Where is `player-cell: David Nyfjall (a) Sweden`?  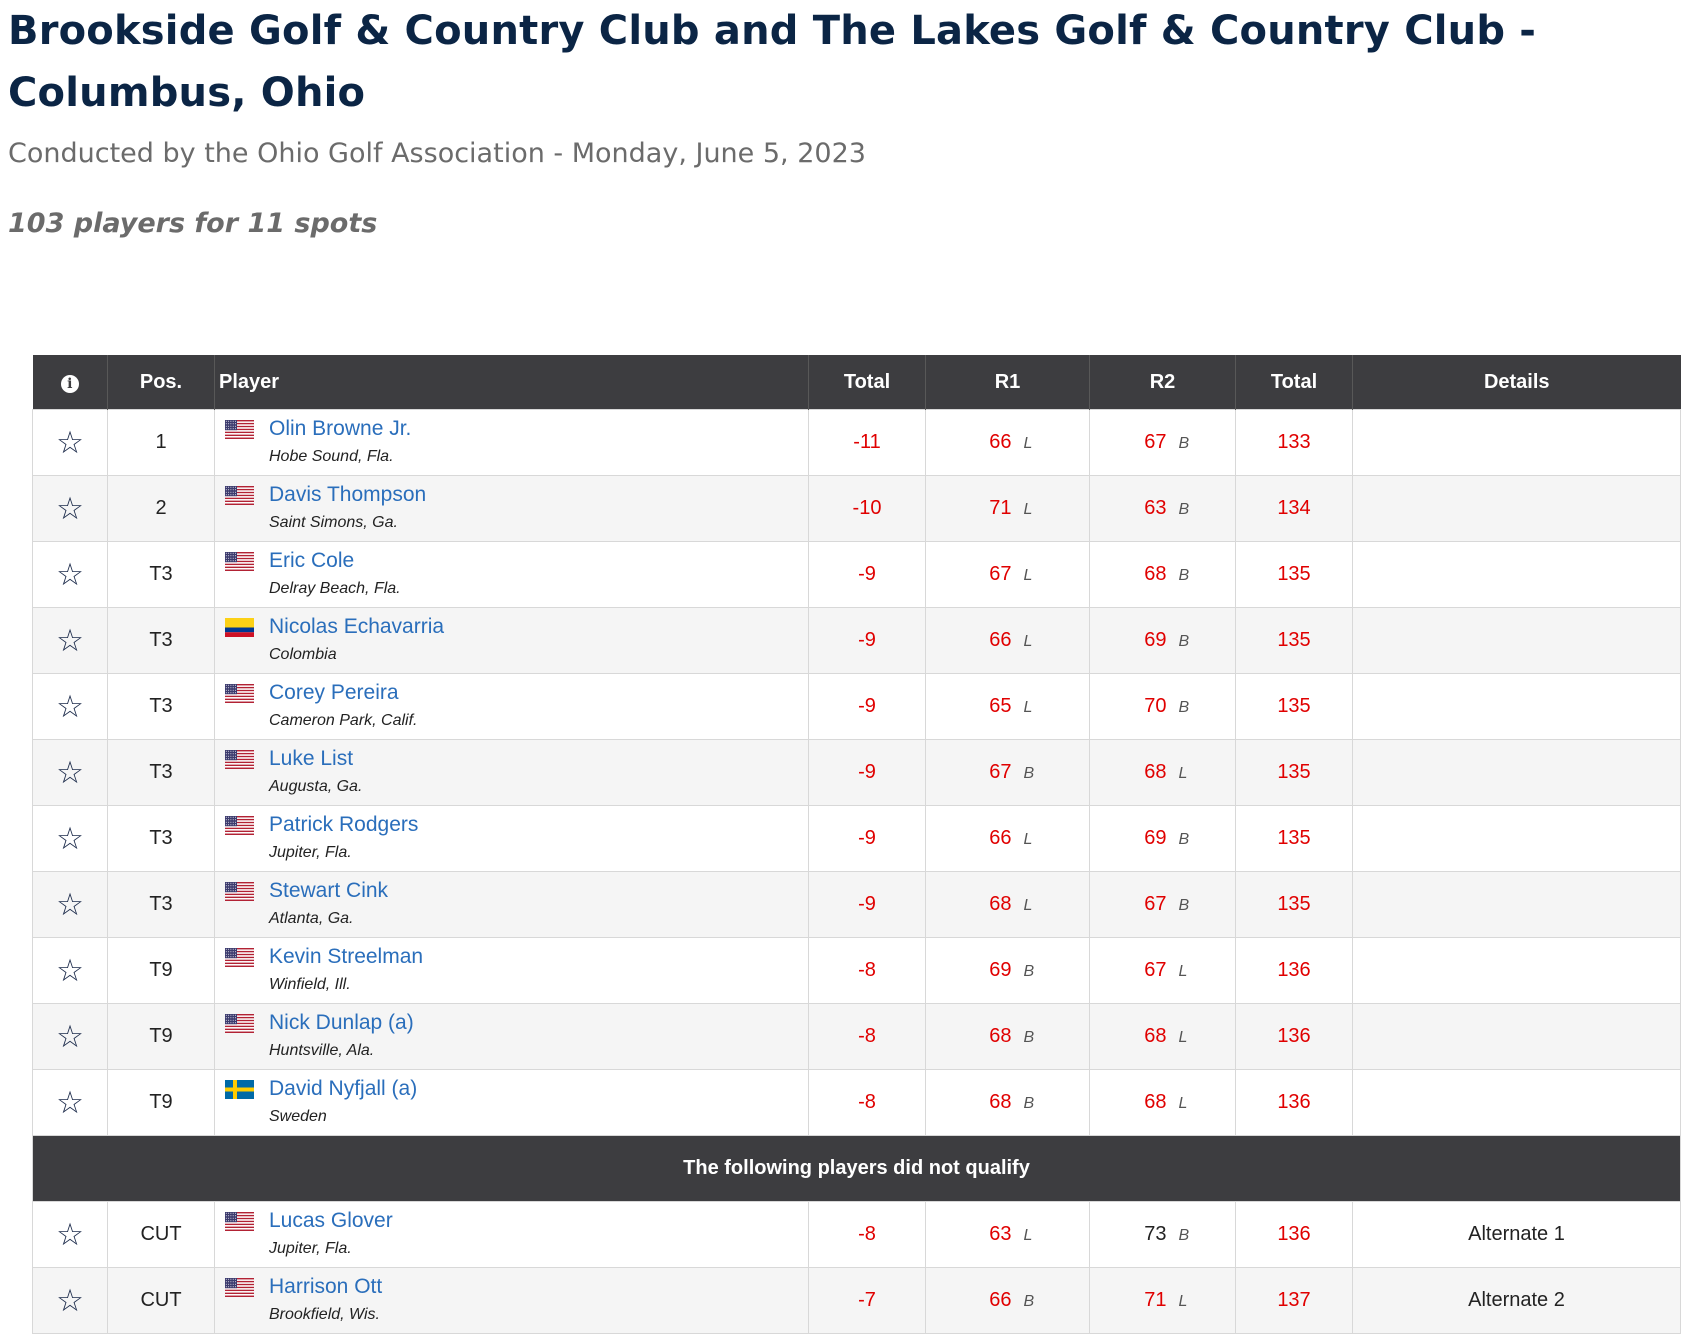
player-cell: David Nyfjall (a) Sweden is located at coordinates (511, 1102).